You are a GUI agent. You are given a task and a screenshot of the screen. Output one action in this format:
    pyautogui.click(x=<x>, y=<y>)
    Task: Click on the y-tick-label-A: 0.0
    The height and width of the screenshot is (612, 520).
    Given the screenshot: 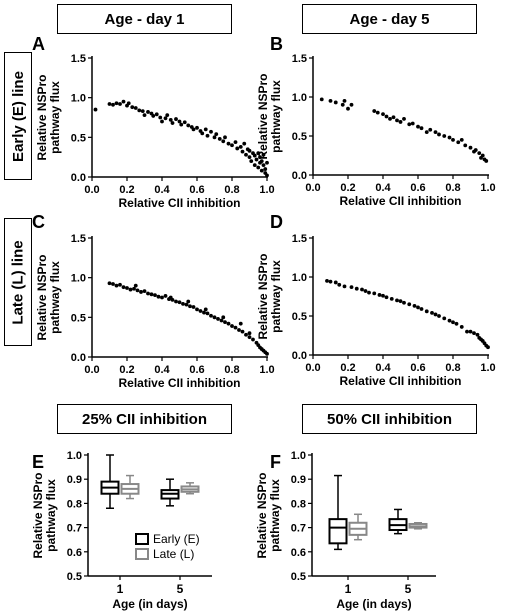 What is the action you would take?
    pyautogui.click(x=78, y=178)
    